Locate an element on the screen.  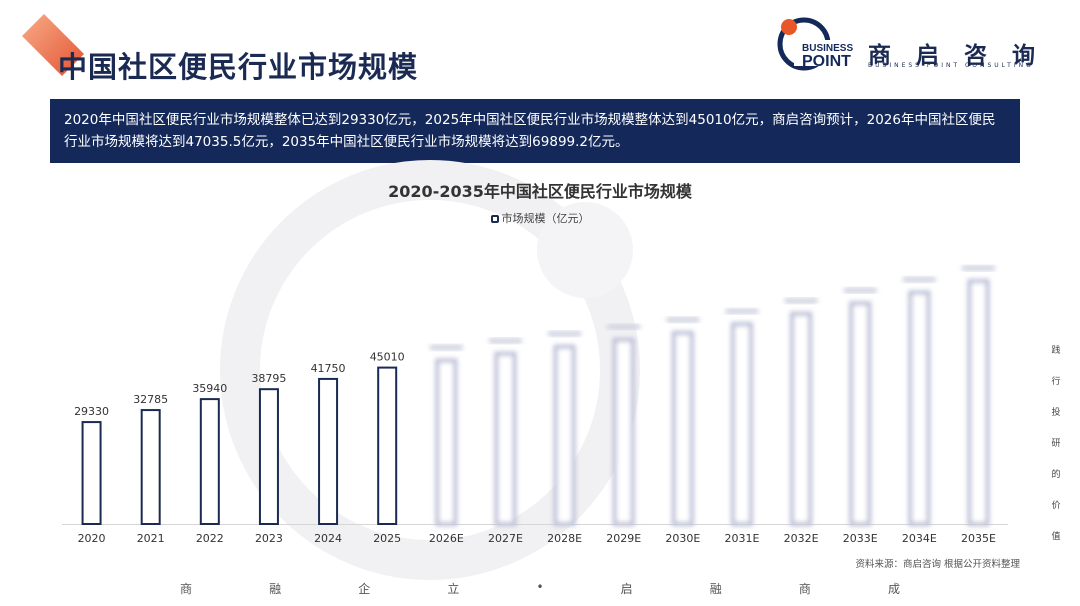
x-tick-label-2025: 2025 is located at coordinates (387, 538).